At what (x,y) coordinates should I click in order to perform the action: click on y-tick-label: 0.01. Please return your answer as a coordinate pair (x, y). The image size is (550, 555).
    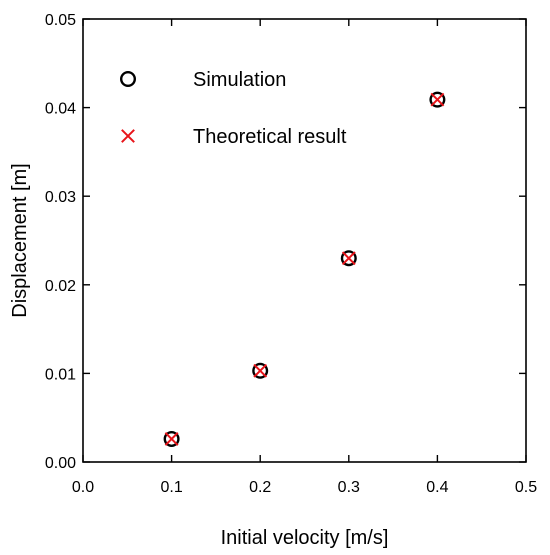
    Looking at the image, I should click on (60, 374).